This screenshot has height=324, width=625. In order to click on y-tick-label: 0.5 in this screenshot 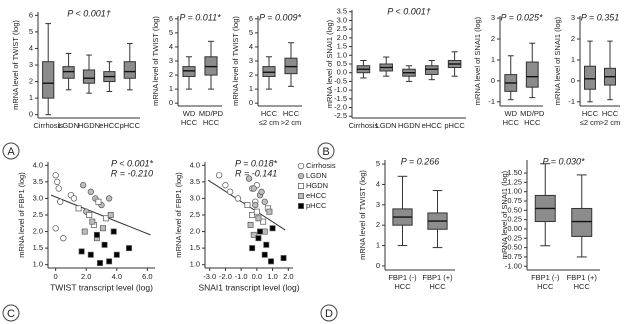, I will do `click(342, 63)`.